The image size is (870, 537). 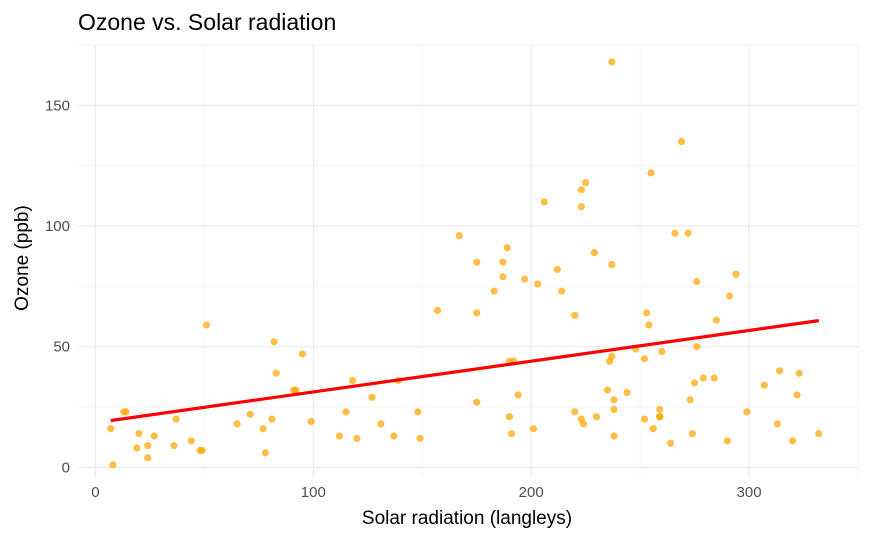 I want to click on y-tick-label: 150, so click(x=57, y=105).